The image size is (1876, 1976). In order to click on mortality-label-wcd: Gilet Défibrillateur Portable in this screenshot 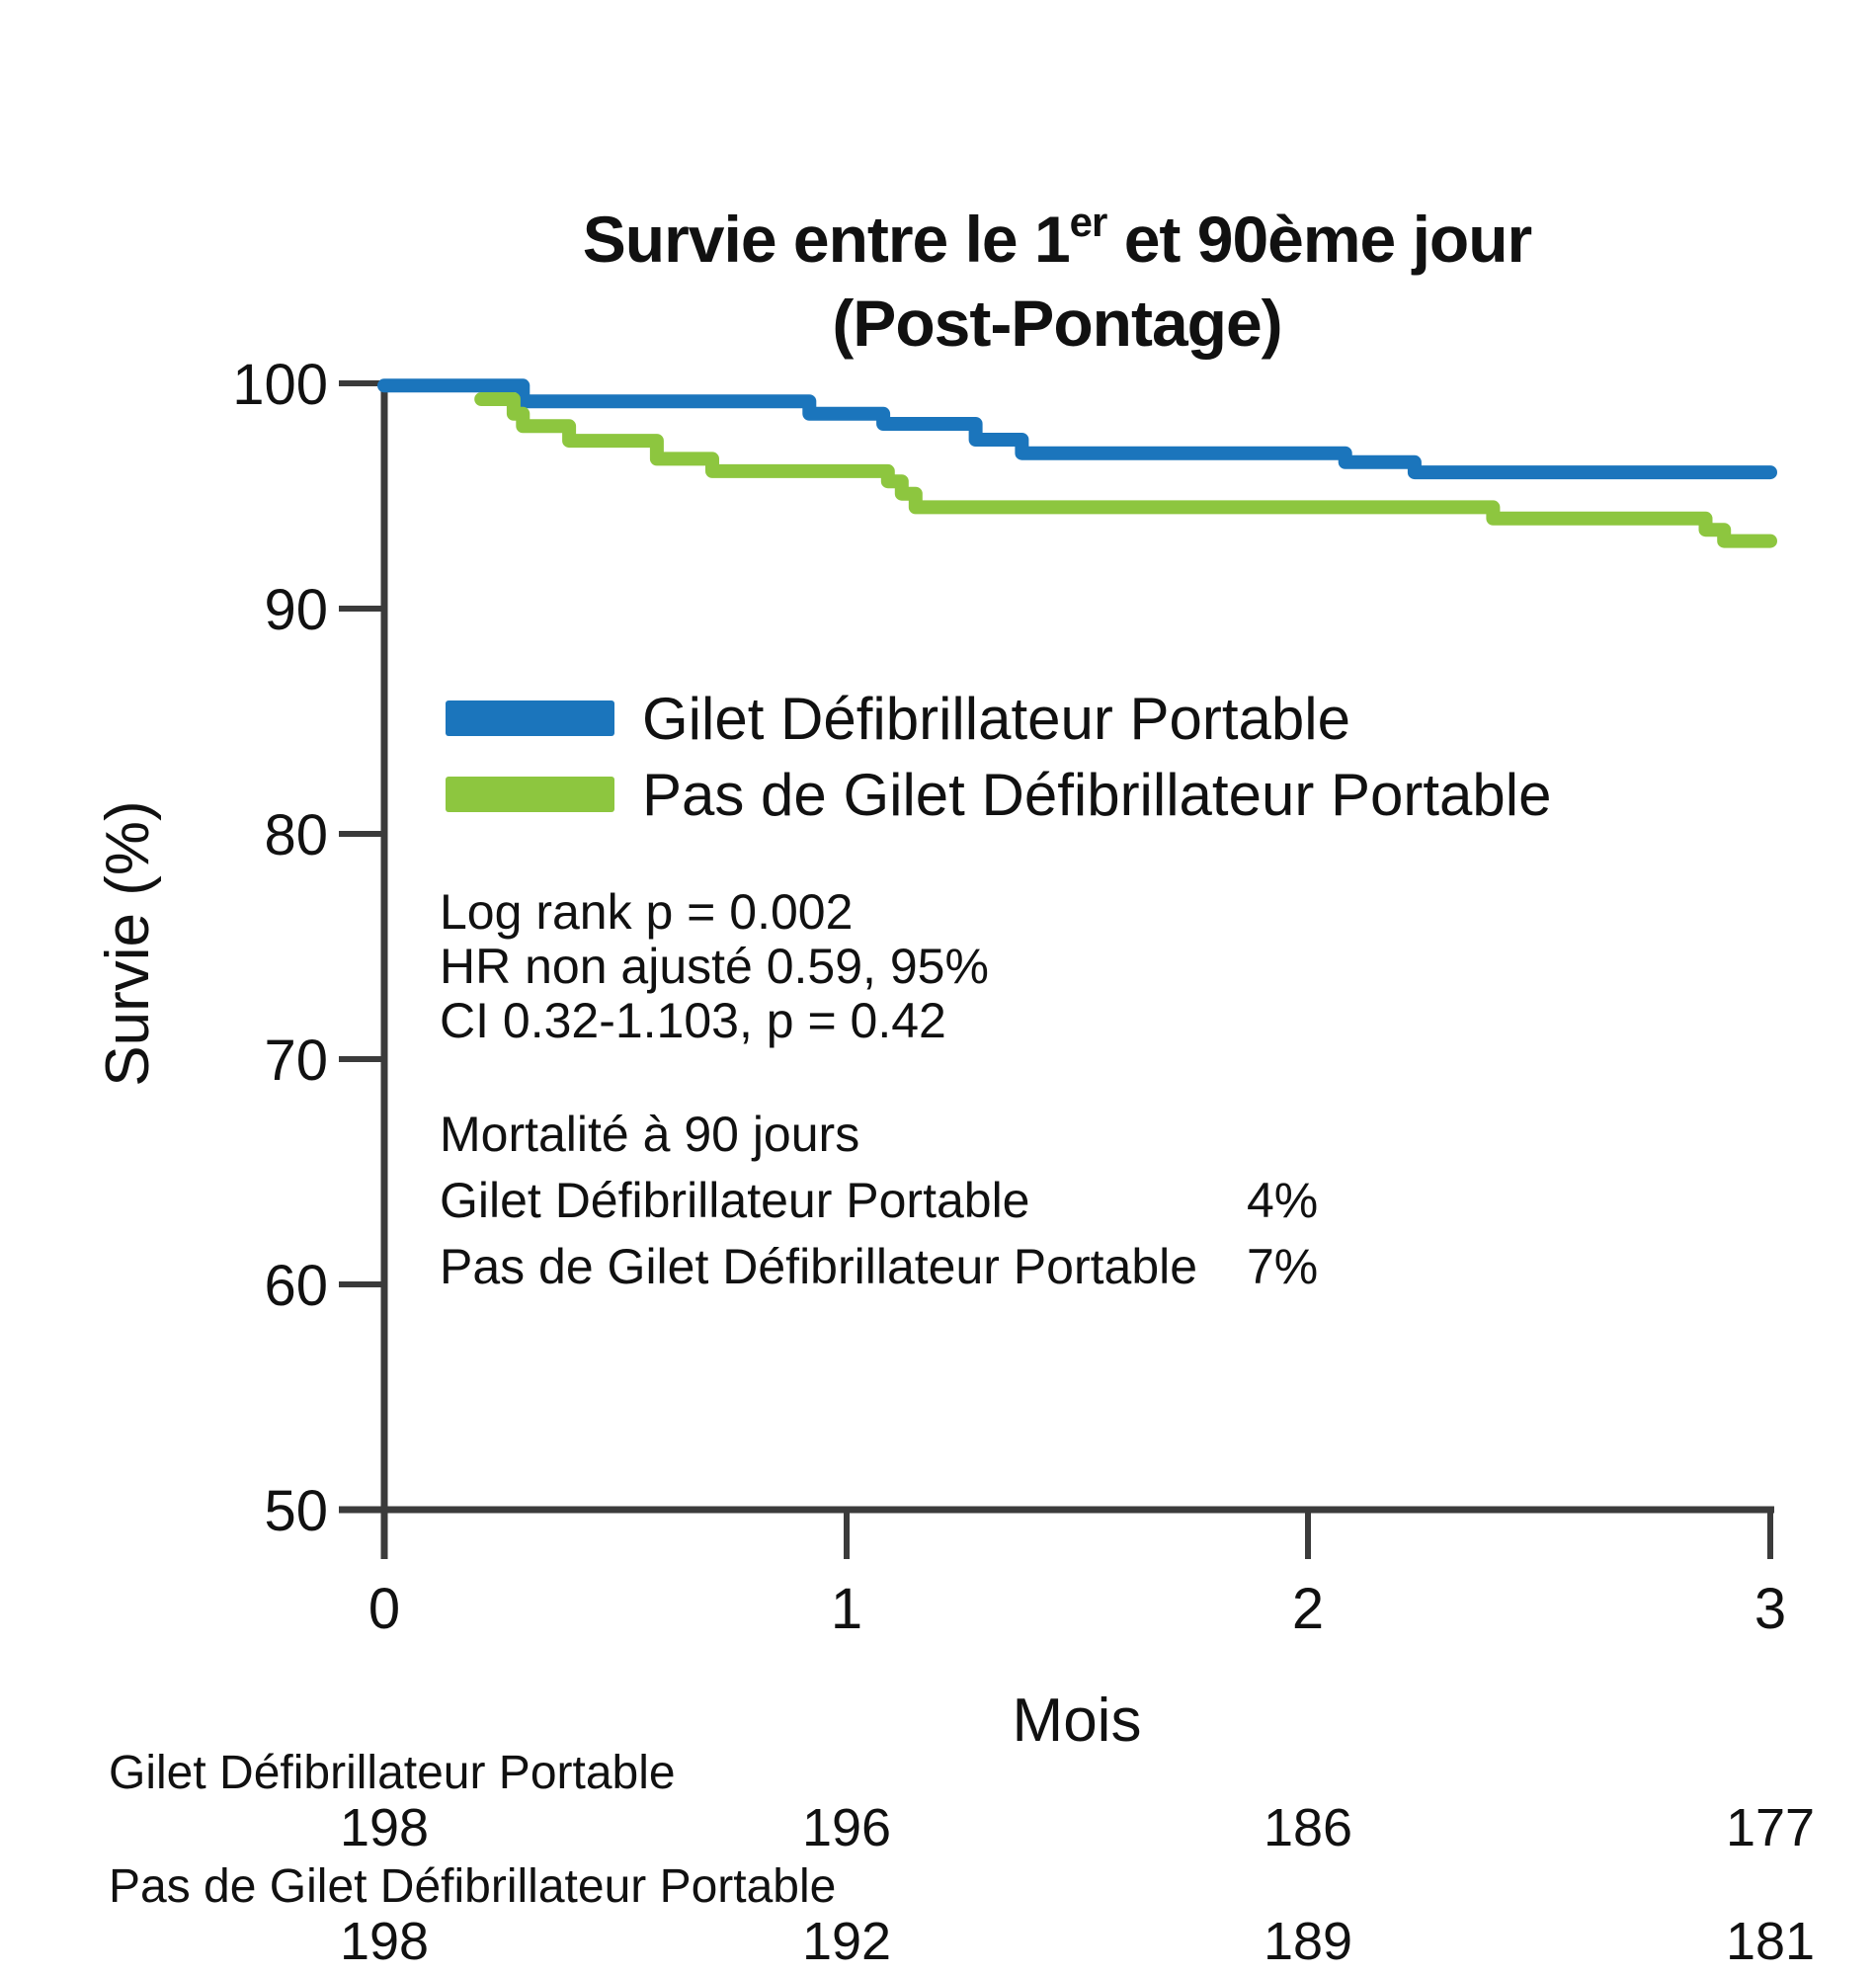, I will do `click(735, 1200)`.